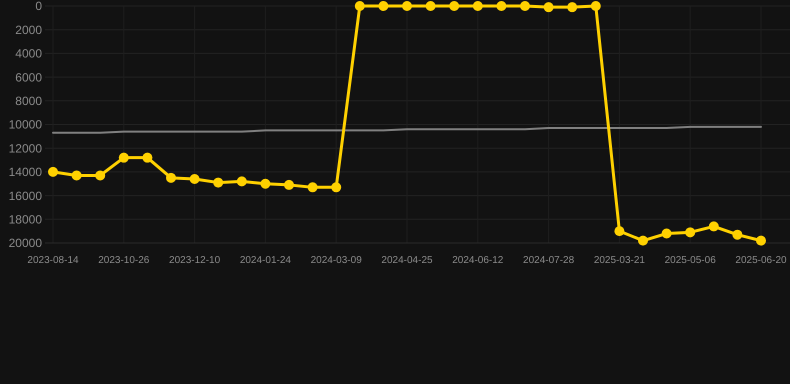 This screenshot has height=384, width=790. Describe the element at coordinates (195, 260) in the screenshot. I see `x-tick-label: 2023-12-10` at that location.